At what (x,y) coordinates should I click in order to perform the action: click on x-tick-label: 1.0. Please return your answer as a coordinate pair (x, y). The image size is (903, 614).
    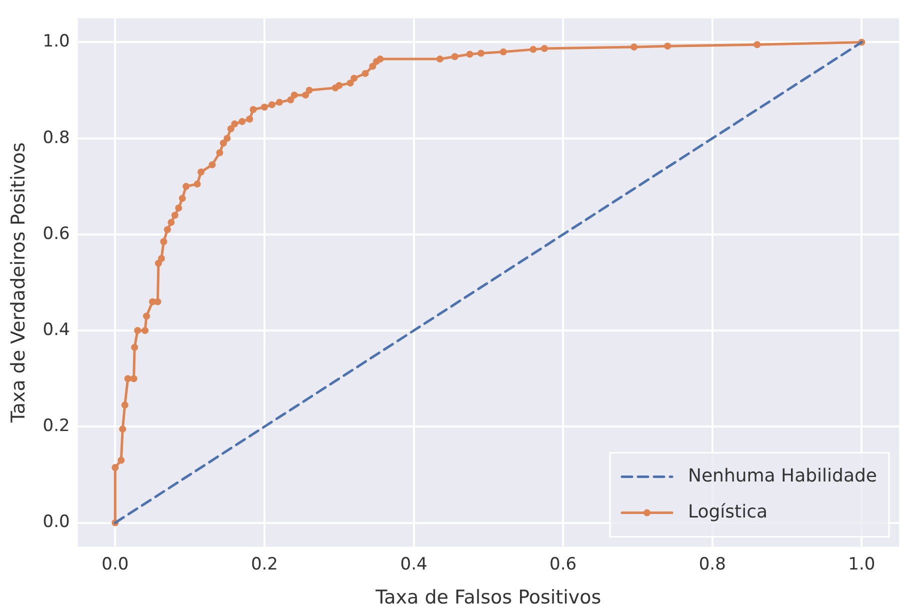
    Looking at the image, I should click on (862, 564).